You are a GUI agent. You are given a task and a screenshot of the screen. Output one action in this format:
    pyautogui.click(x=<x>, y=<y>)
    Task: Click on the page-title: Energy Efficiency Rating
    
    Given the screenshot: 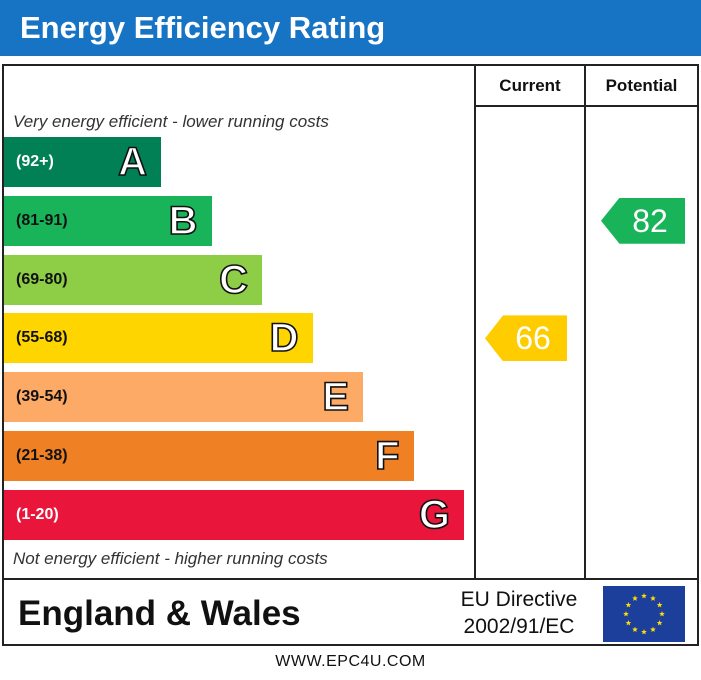 What is the action you would take?
    pyautogui.click(x=350, y=28)
    